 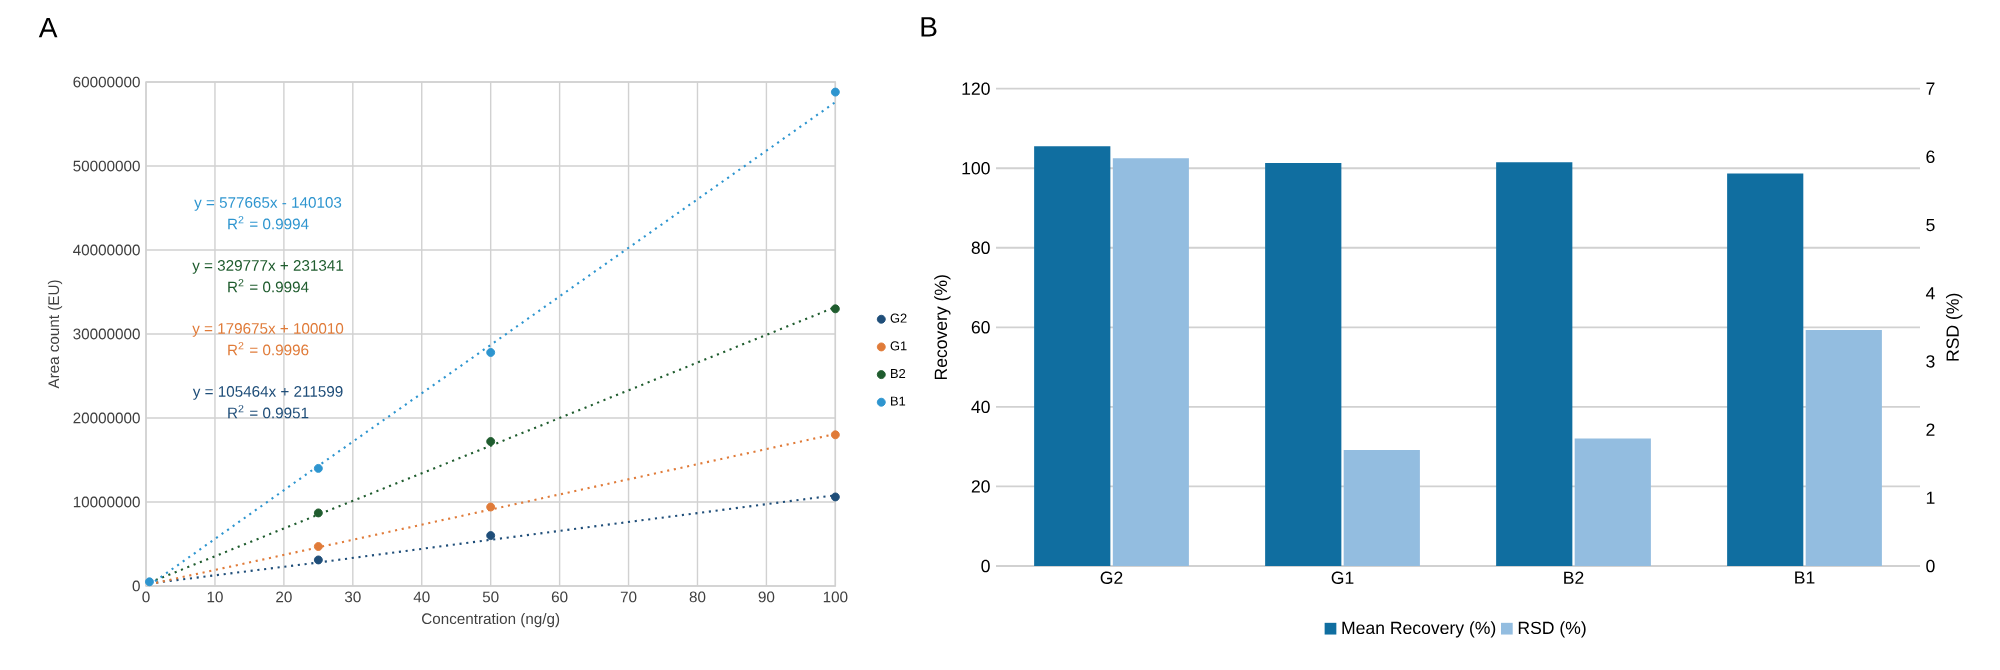 I want to click on y2-tick-label: 0, so click(x=1930, y=566).